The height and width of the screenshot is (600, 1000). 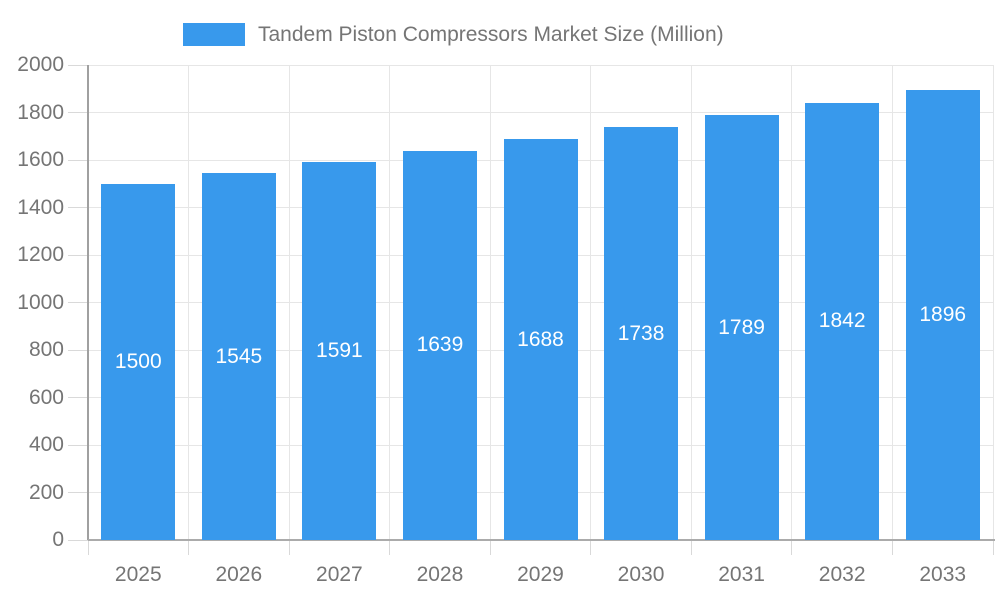 I want to click on y-axis-line, so click(x=88, y=302).